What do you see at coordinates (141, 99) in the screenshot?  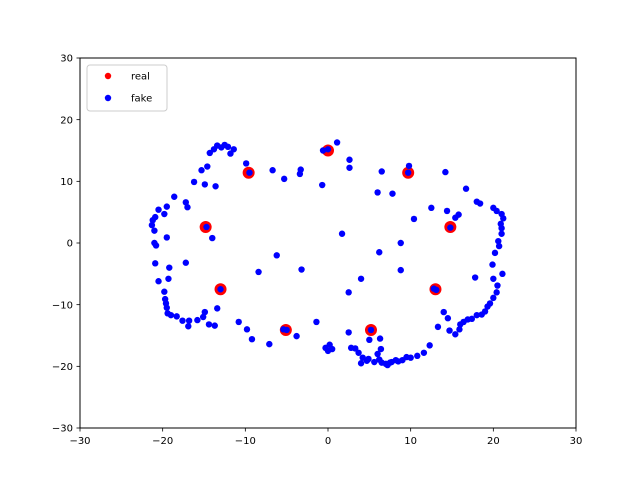 I see `legend-label-fake: fake` at bounding box center [141, 99].